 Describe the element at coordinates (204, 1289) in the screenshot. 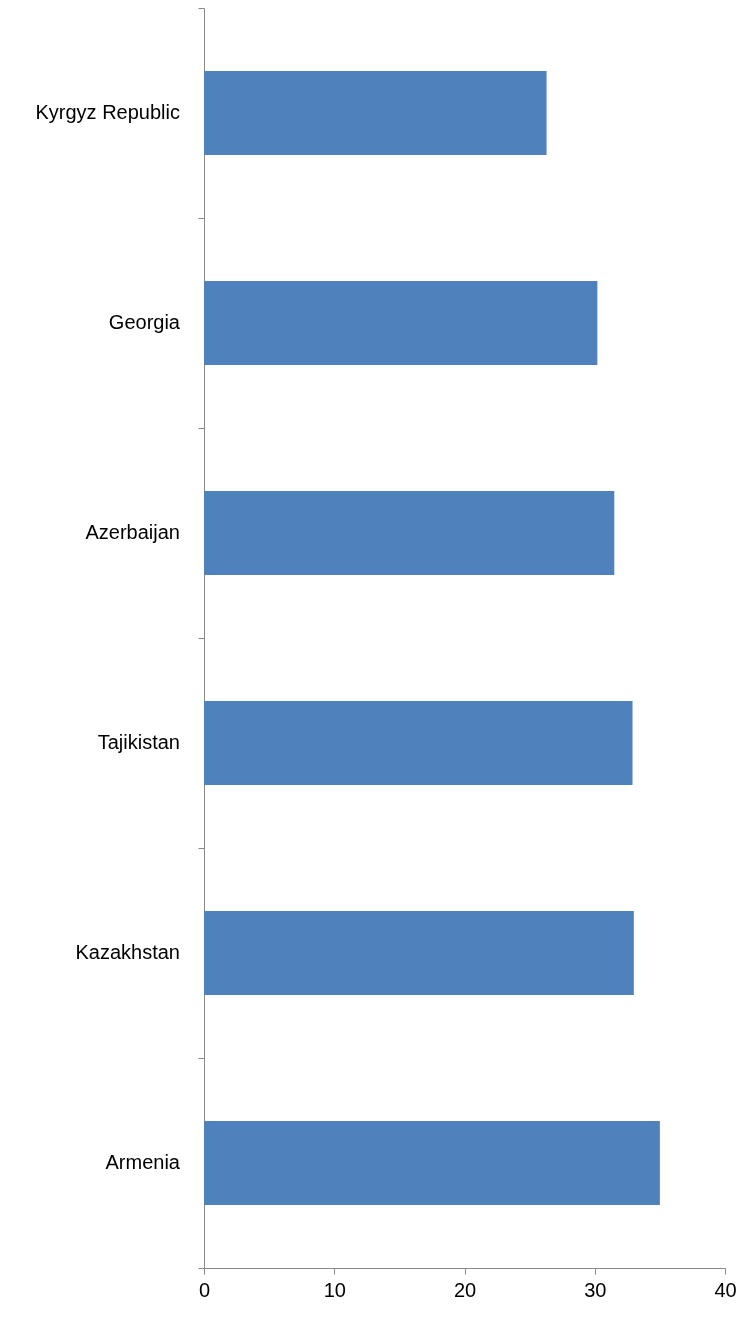

I see `x-tick-label: 0` at that location.